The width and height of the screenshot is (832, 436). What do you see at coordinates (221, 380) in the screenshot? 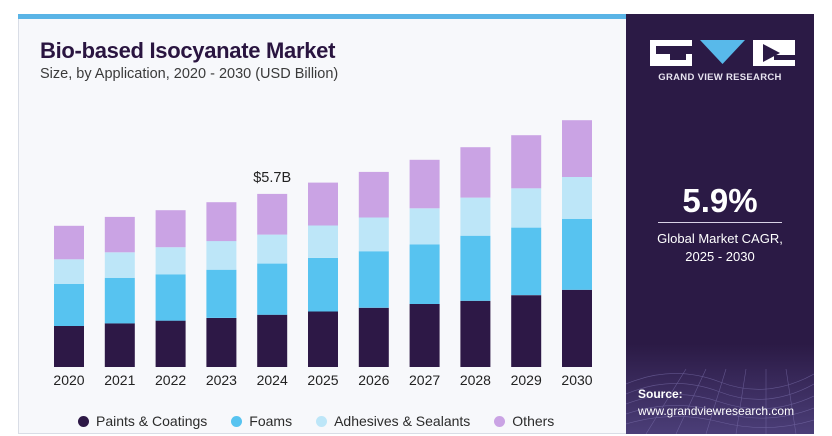
I see `x-tick-label: 2023` at bounding box center [221, 380].